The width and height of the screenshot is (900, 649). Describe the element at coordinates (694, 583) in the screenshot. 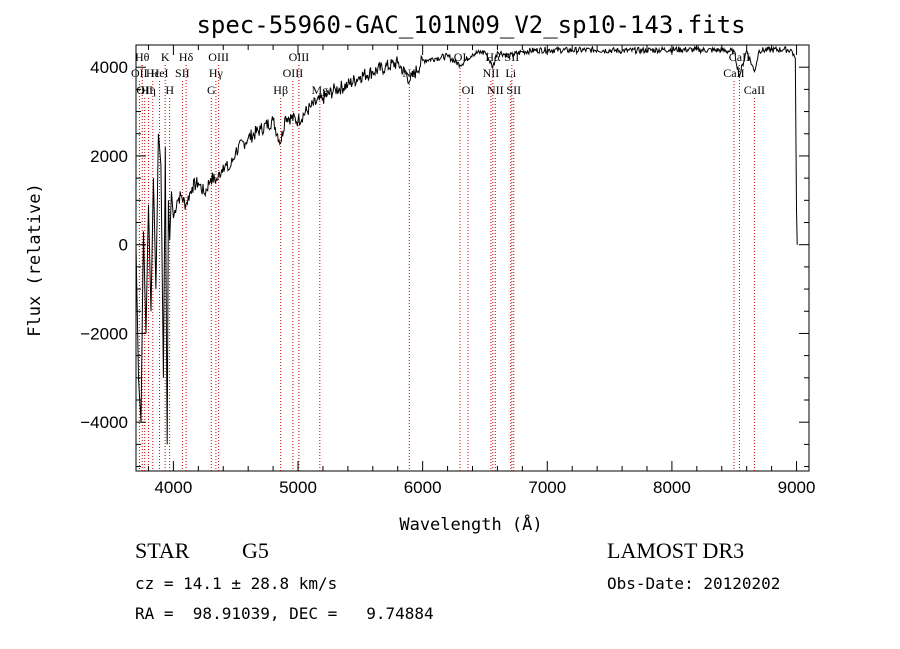

I see `observation-date: Obs-Date: 20120202` at that location.